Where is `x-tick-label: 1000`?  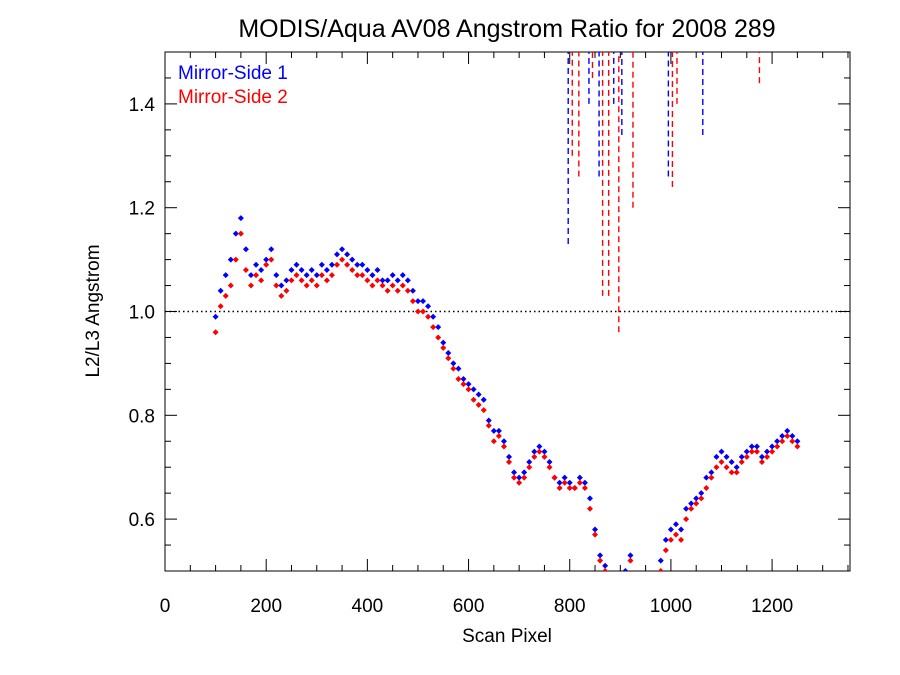 x-tick-label: 1000 is located at coordinates (671, 606).